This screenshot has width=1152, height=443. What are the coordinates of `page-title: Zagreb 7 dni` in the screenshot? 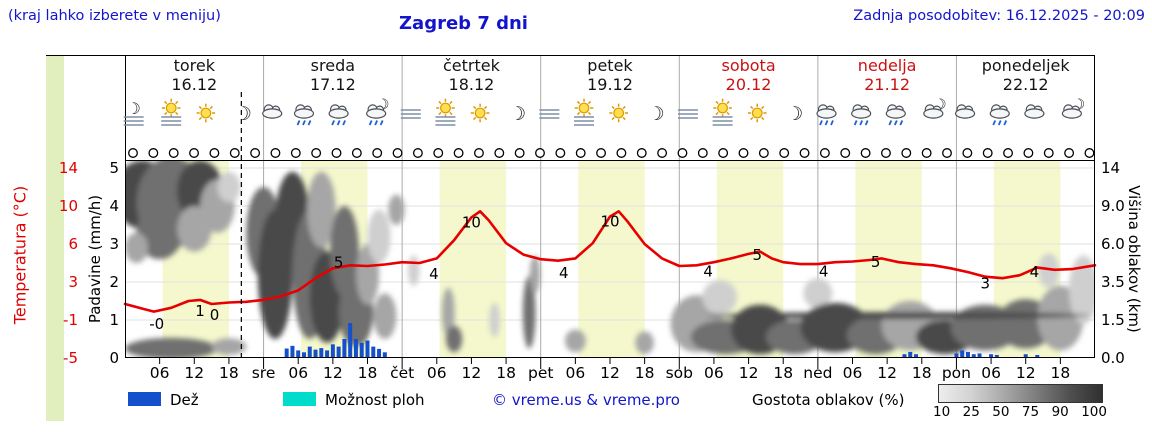 It's located at (463, 23).